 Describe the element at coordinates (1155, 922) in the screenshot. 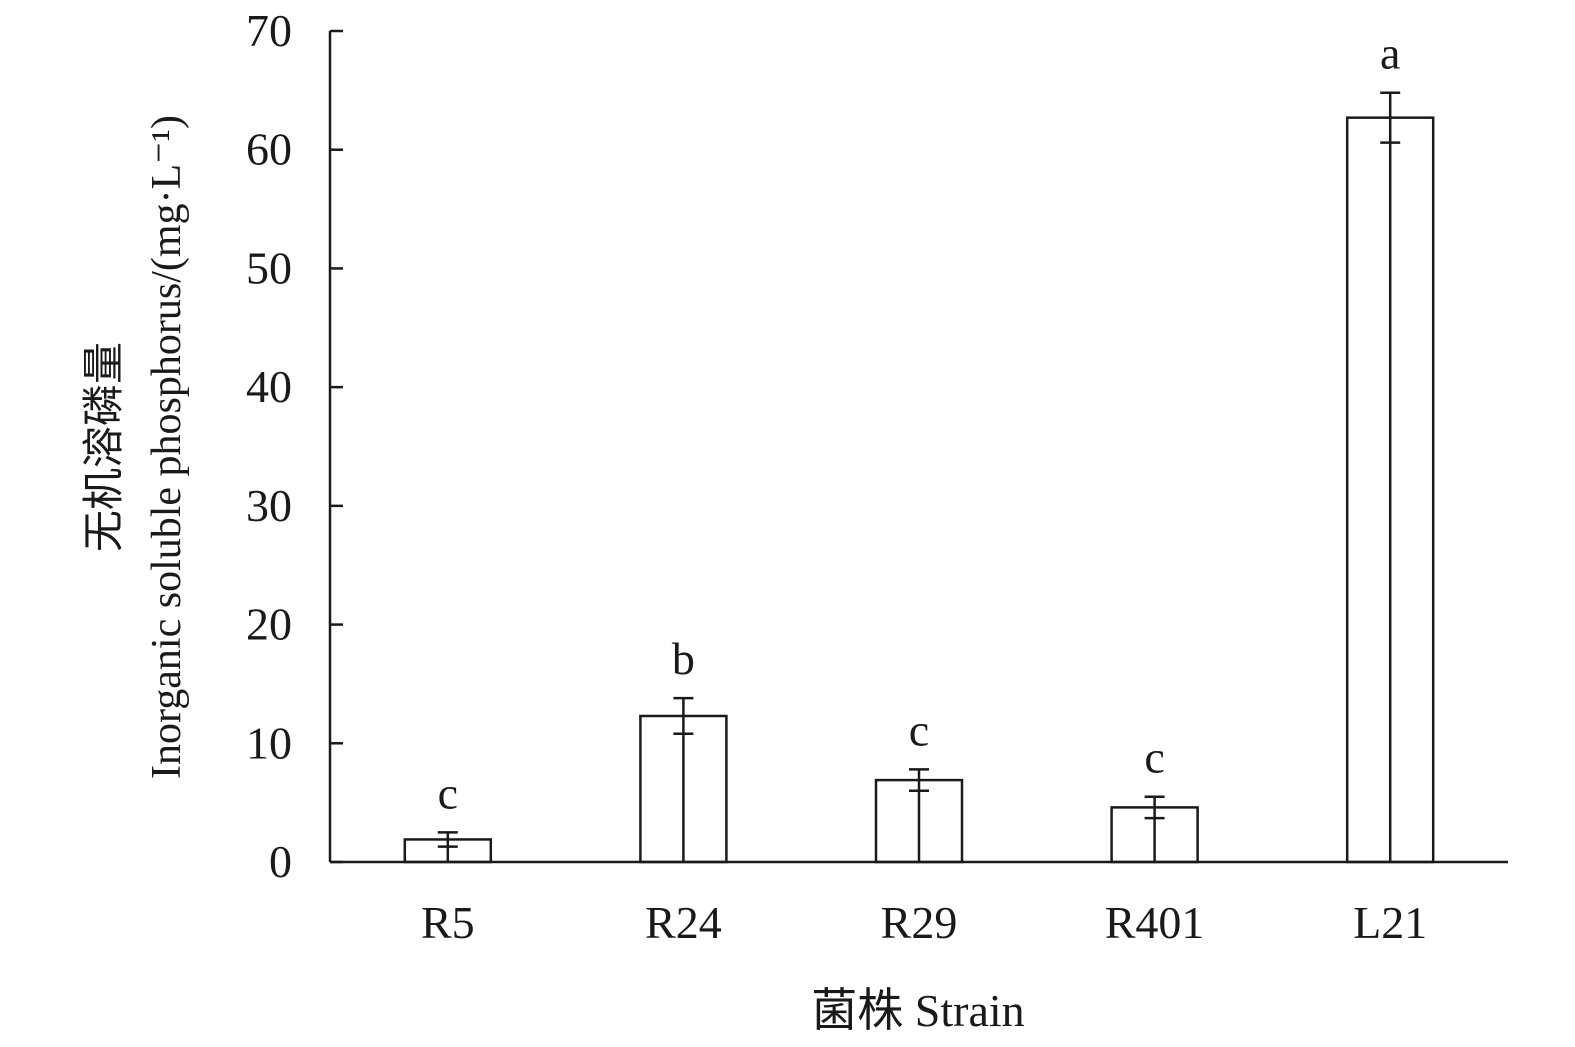

I see `x-tick-label: R401` at that location.